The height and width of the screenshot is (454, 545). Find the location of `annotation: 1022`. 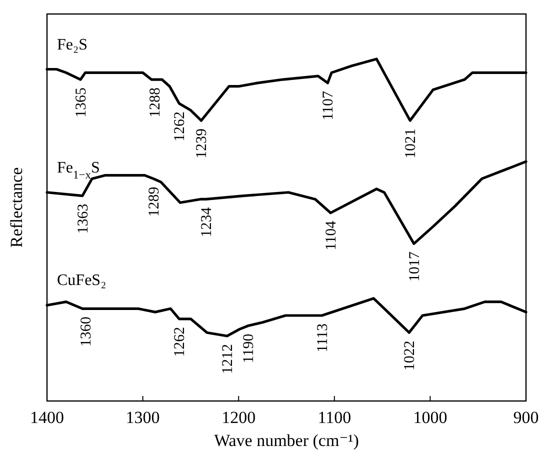

annotation: 1022 is located at coordinates (410, 355).